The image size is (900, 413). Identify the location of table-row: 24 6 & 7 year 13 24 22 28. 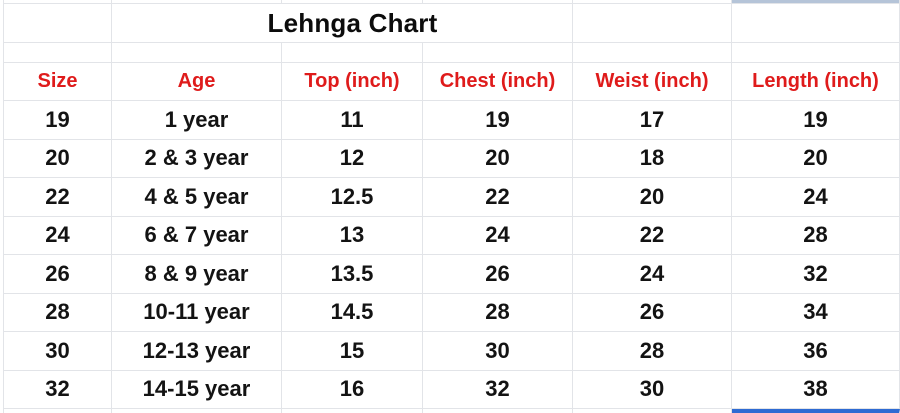
(451, 235).